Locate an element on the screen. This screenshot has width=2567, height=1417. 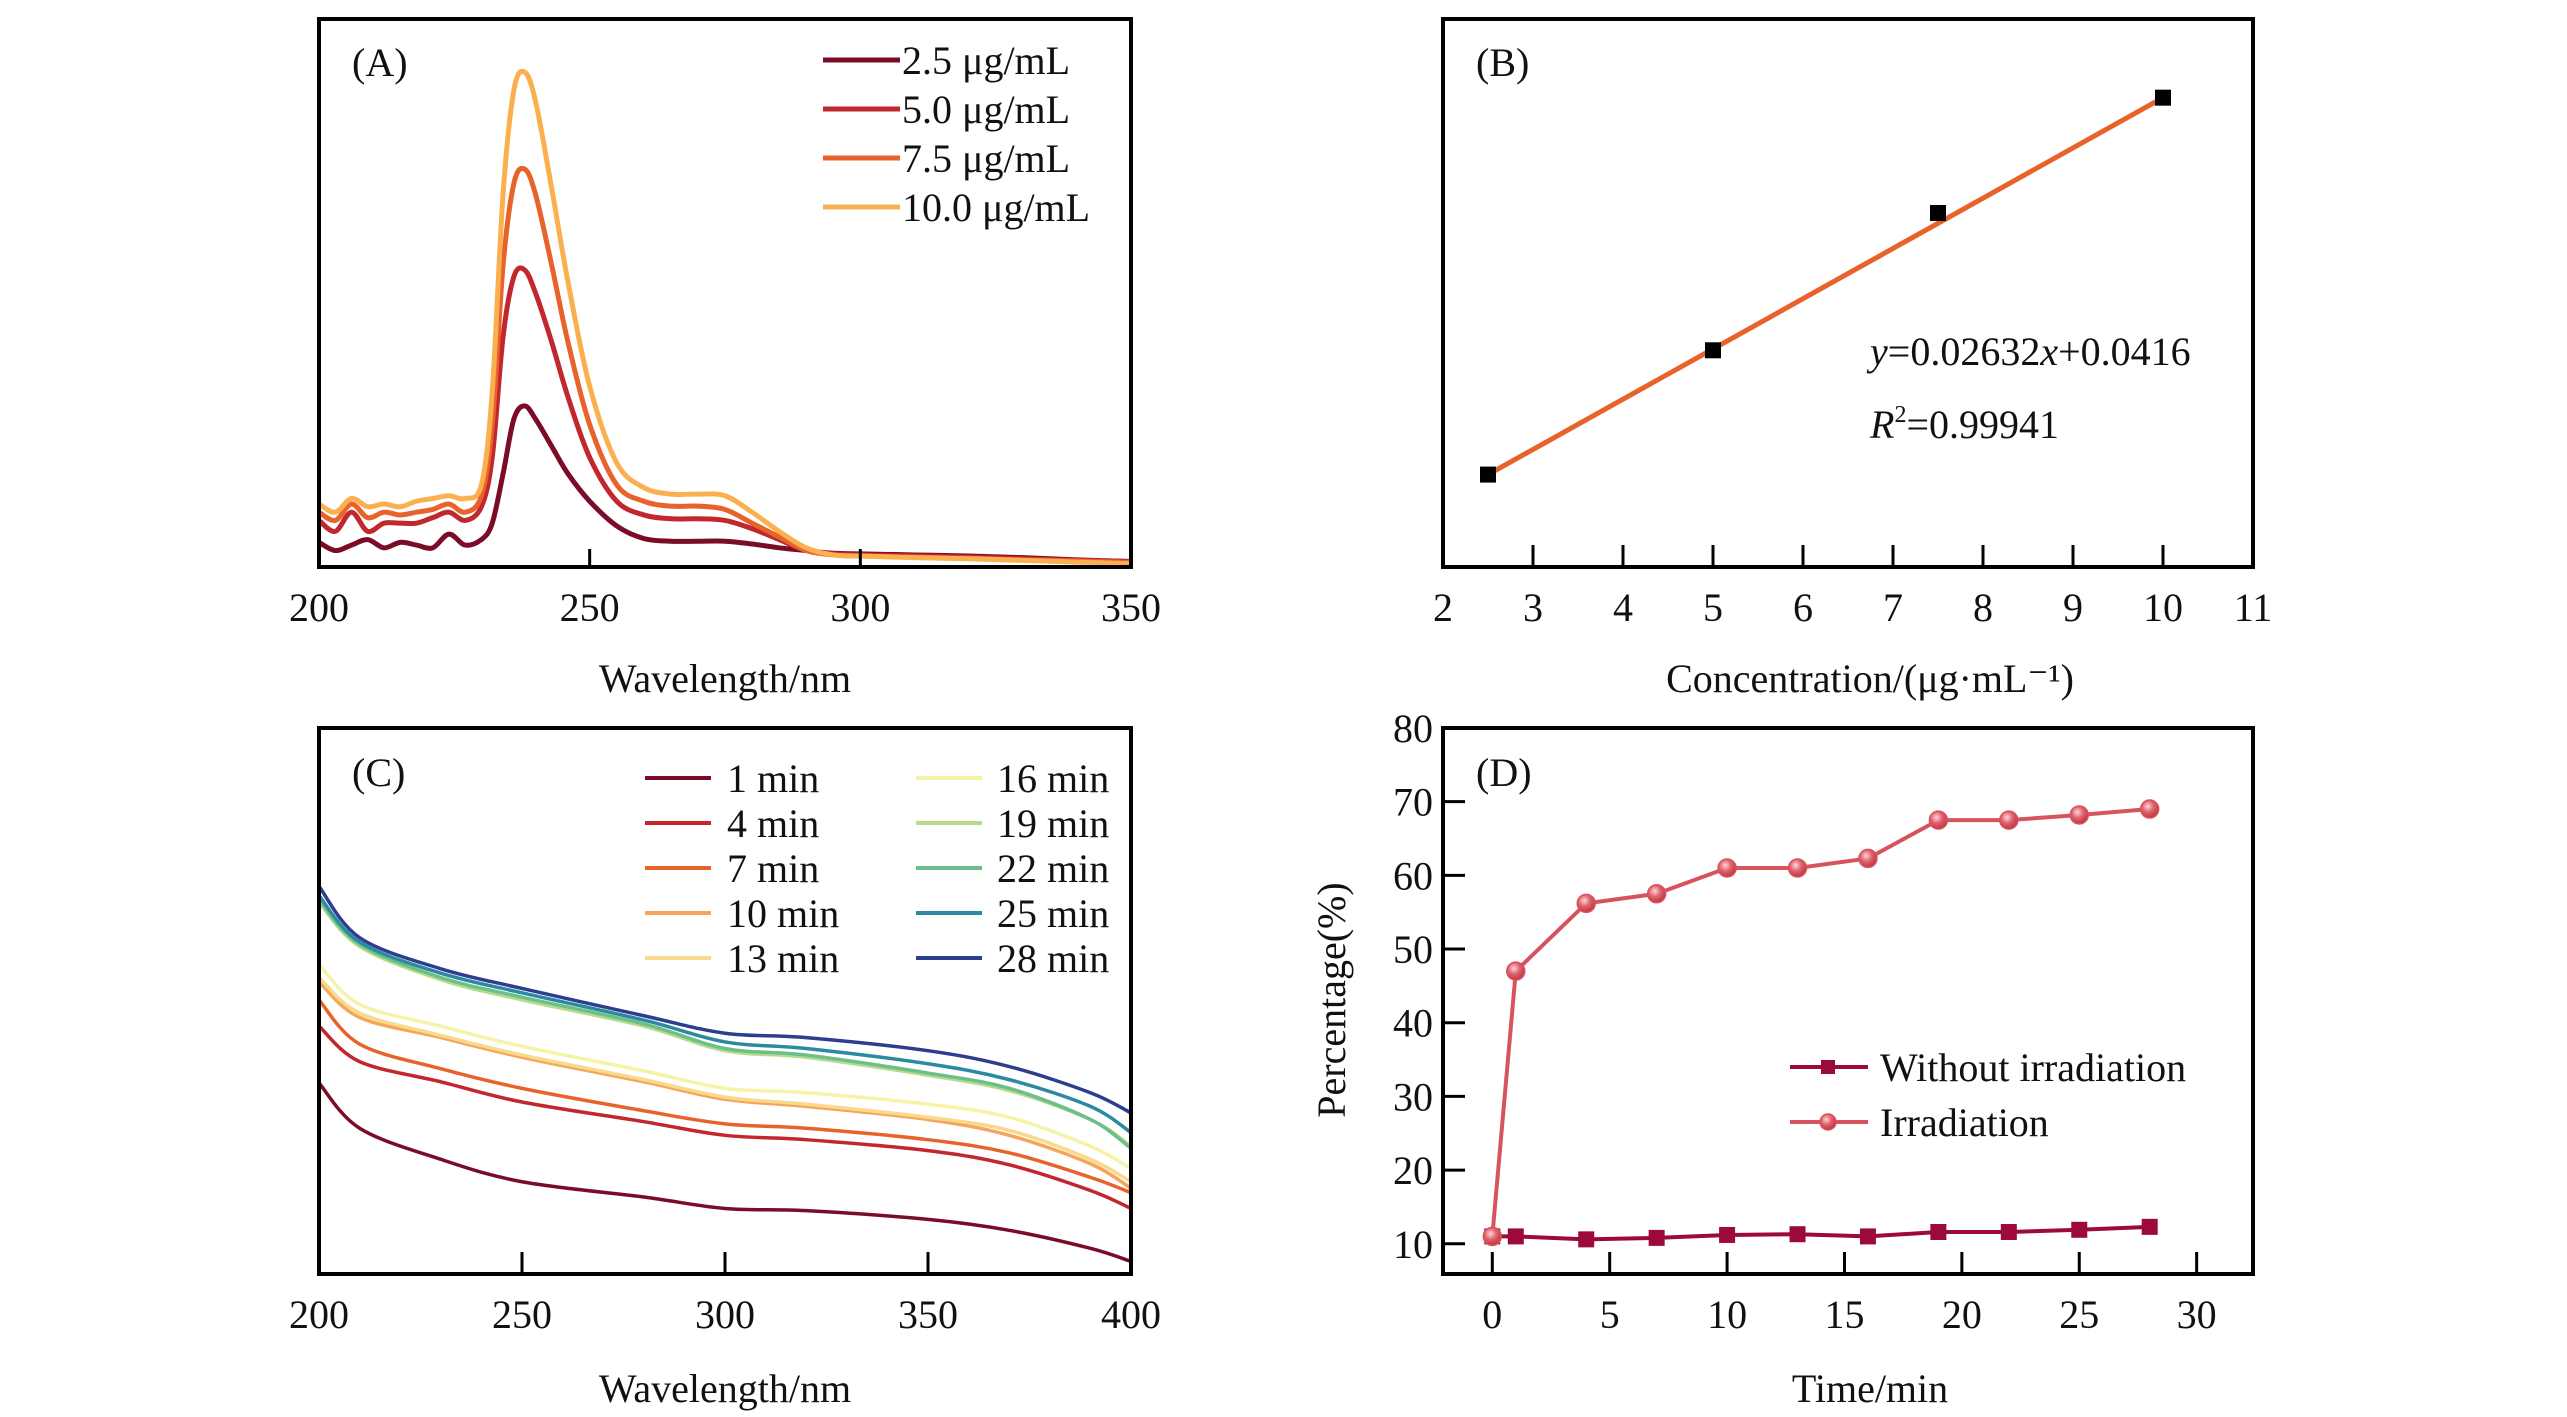
eq-x-var: x is located at coordinates (2048, 351).